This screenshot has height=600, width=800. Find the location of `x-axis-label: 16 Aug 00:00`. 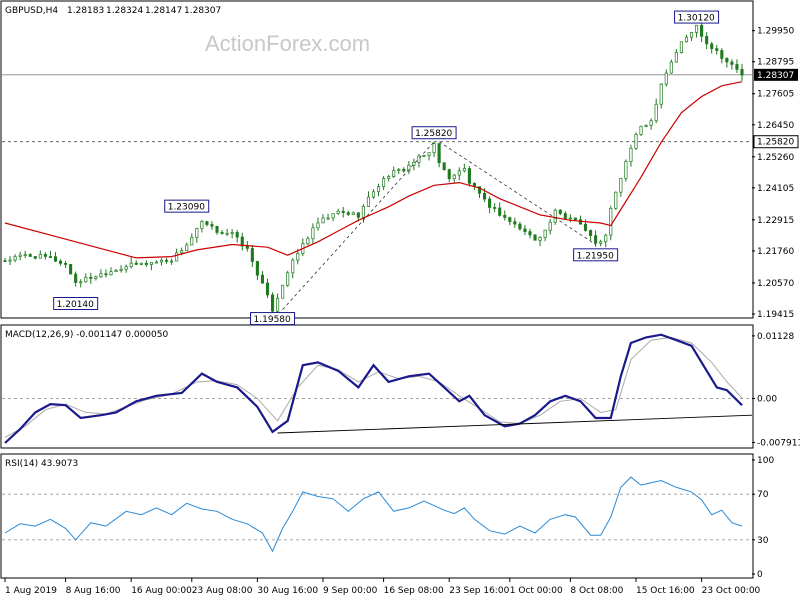

x-axis-label: 16 Aug 00:00 is located at coordinates (161, 591).